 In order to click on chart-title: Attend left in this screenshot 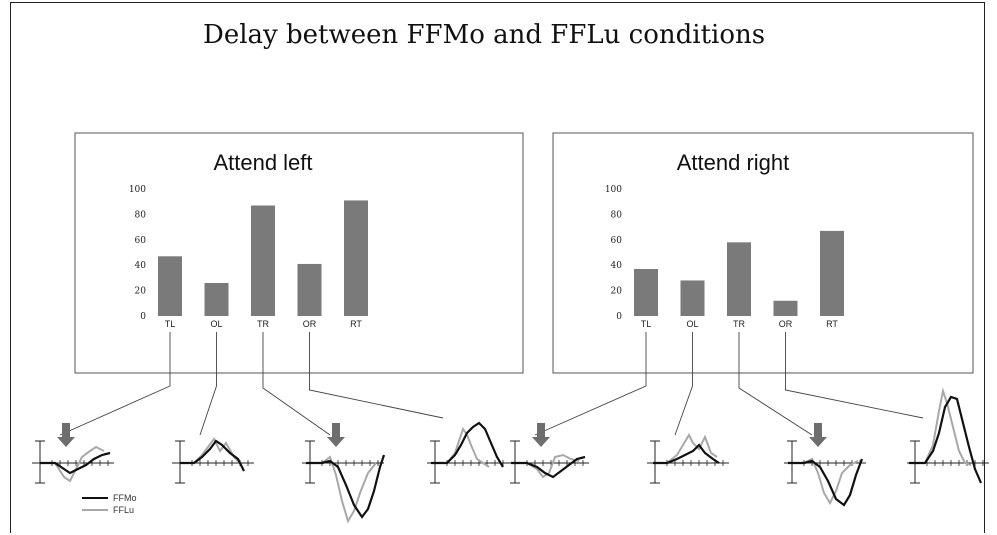, I will do `click(262, 162)`.